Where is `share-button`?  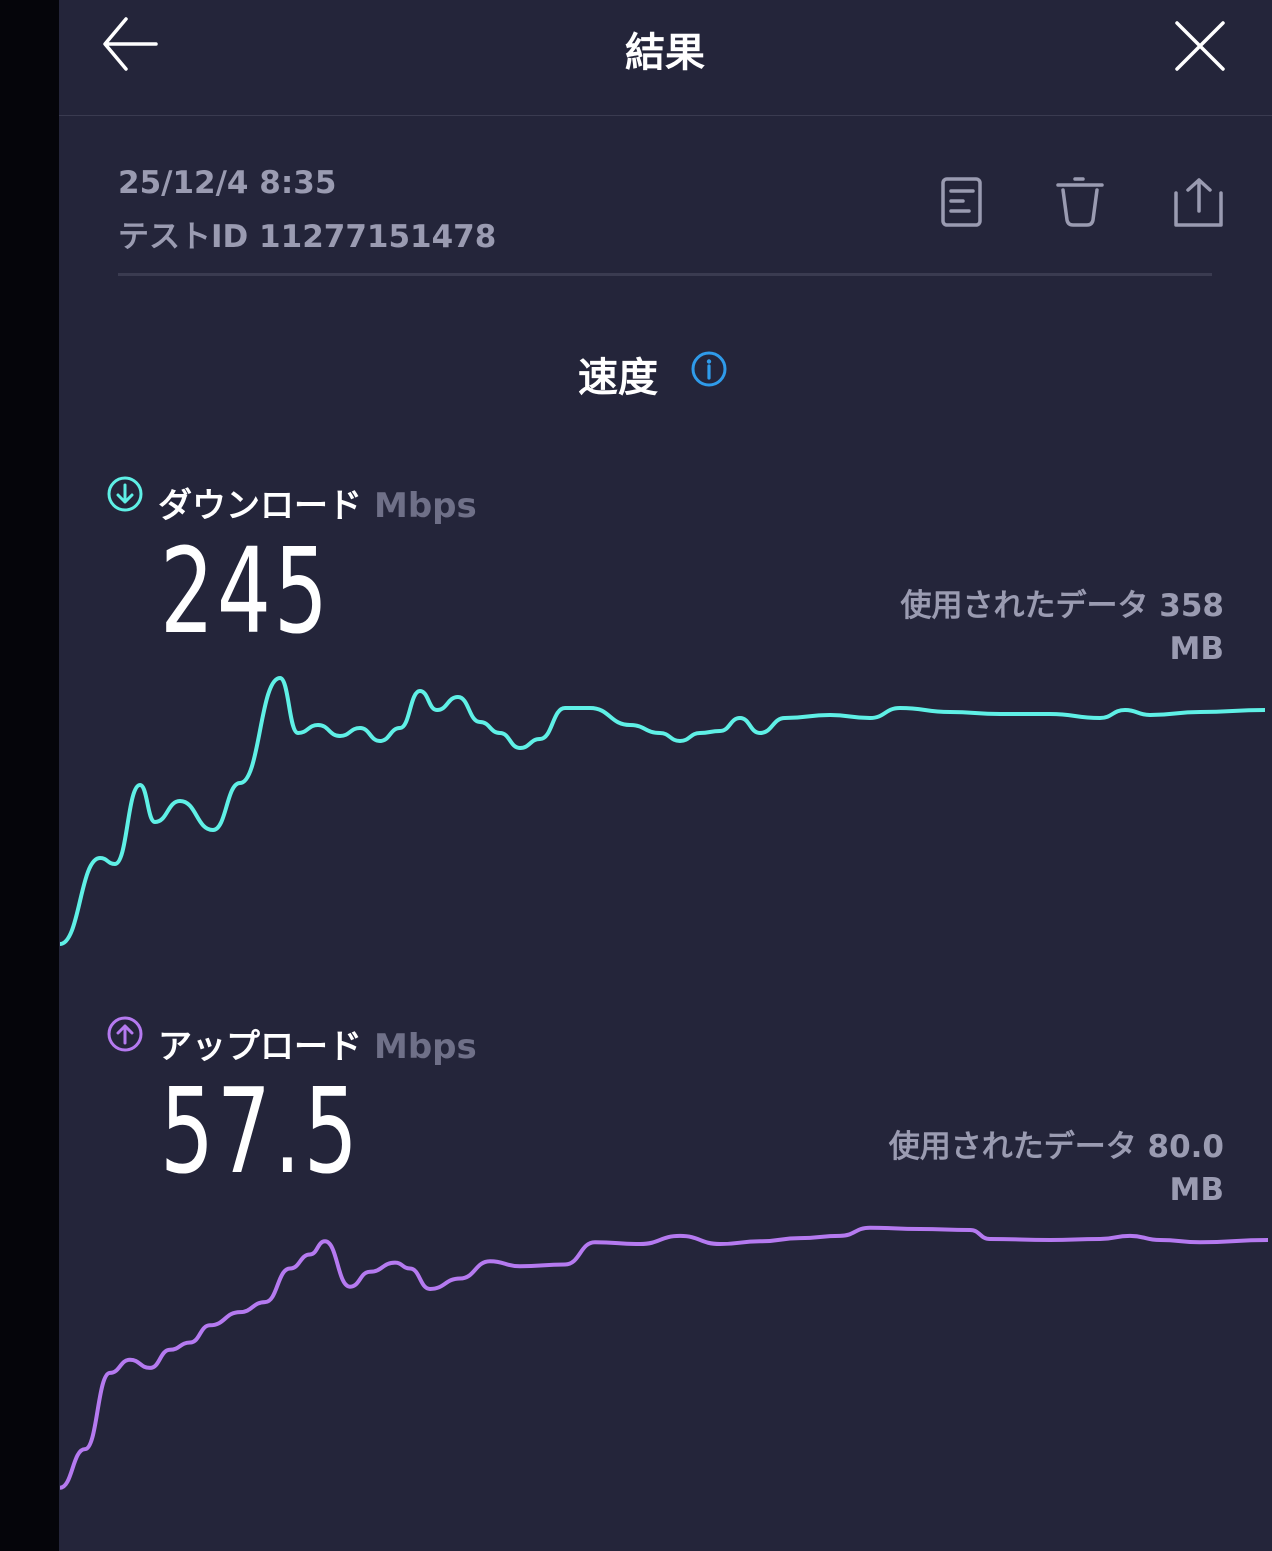
share-button is located at coordinates (1199, 205).